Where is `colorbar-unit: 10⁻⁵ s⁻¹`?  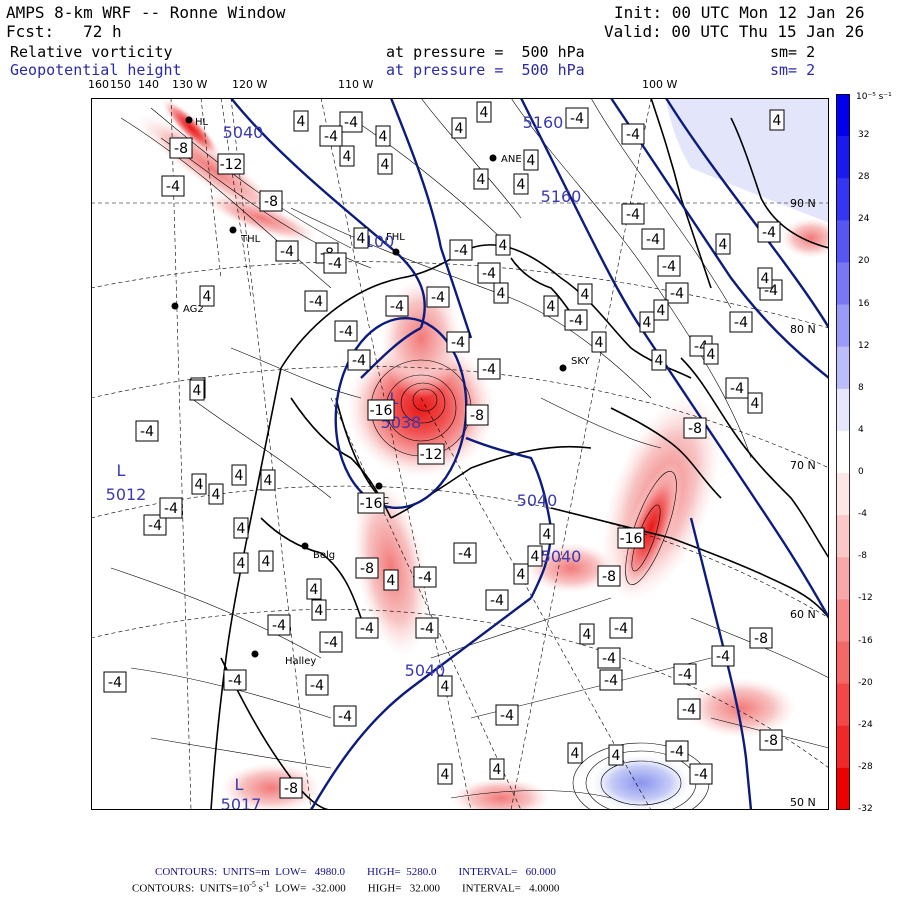 colorbar-unit: 10⁻⁵ s⁻¹ is located at coordinates (874, 97).